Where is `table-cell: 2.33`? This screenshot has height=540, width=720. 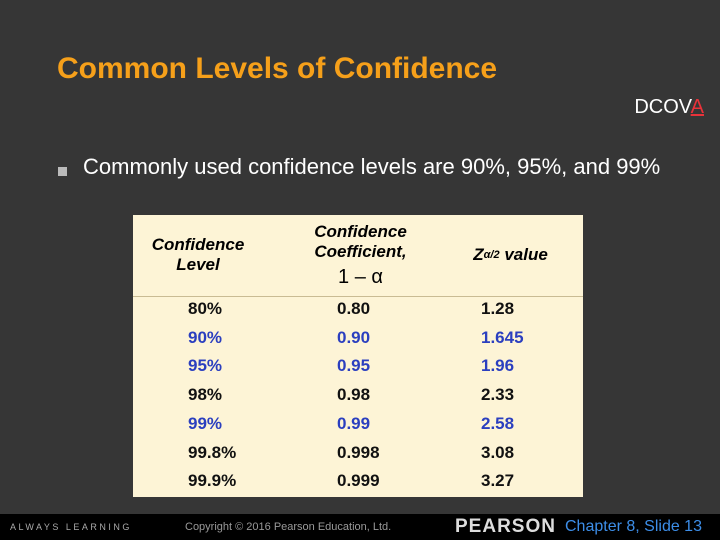 table-cell: 2.33 is located at coordinates (498, 395).